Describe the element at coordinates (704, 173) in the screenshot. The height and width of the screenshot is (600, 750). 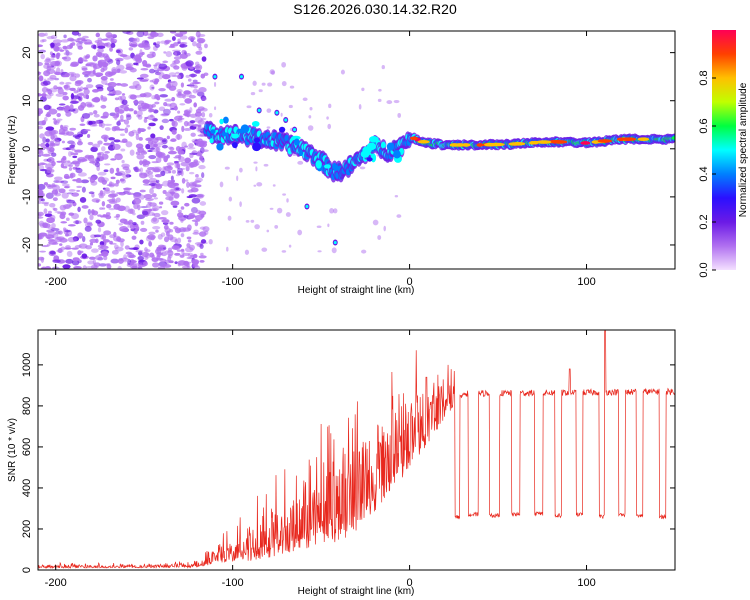
I see `colorbar-tick-label: 0.4` at that location.